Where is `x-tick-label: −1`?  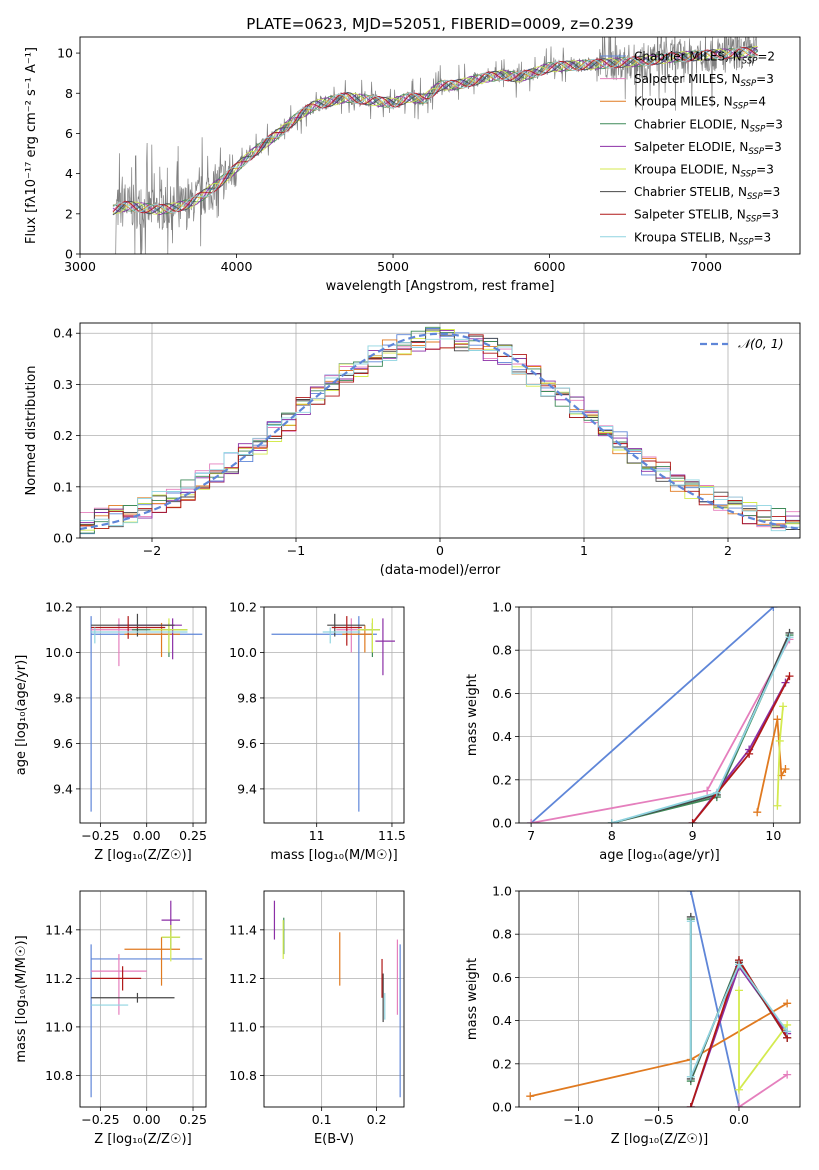 x-tick-label: −1 is located at coordinates (296, 550).